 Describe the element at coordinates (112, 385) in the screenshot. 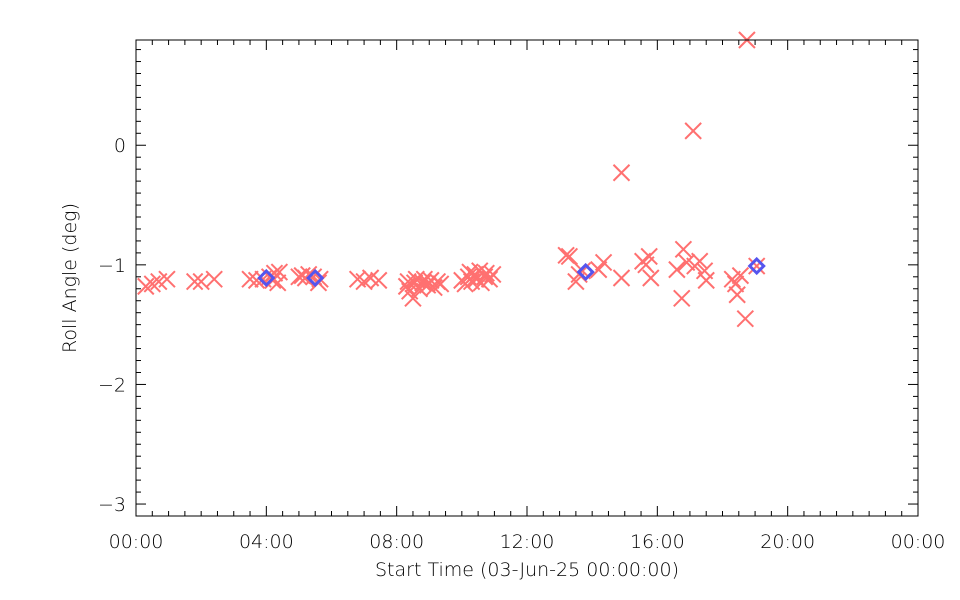

I see `y-tick-label: −2` at that location.